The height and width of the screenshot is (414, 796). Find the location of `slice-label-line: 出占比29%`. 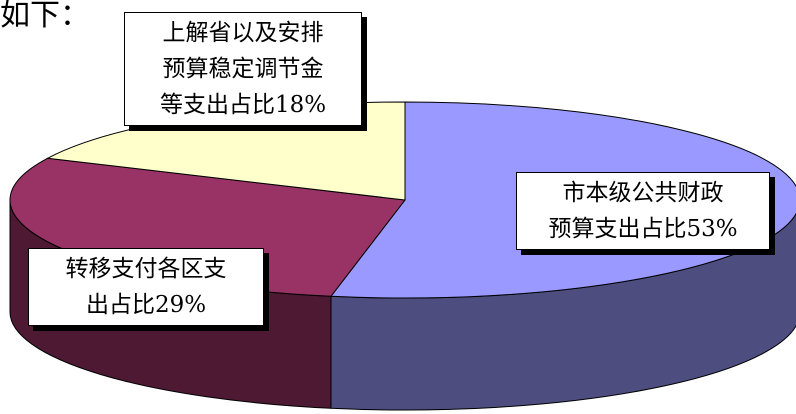

slice-label-line: 出占比29% is located at coordinates (146, 305).